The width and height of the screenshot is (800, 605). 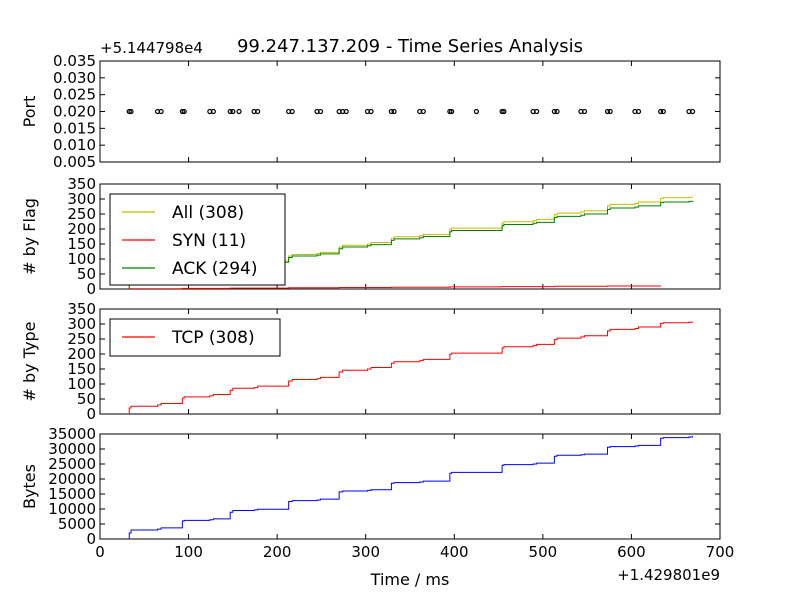 What do you see at coordinates (29, 486) in the screenshot?
I see `y-axis-label-bytes: Bytes` at bounding box center [29, 486].